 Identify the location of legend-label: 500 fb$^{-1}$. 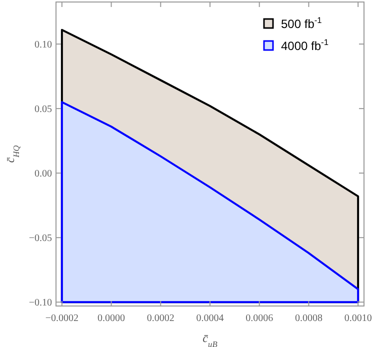
(301, 23).